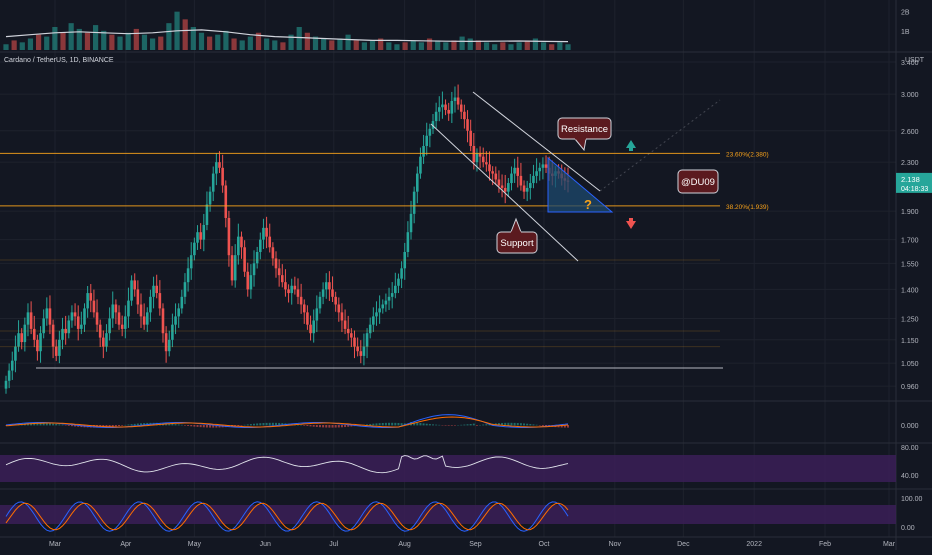 The height and width of the screenshot is (555, 932). I want to click on current-price-text: 2.138, so click(910, 179).